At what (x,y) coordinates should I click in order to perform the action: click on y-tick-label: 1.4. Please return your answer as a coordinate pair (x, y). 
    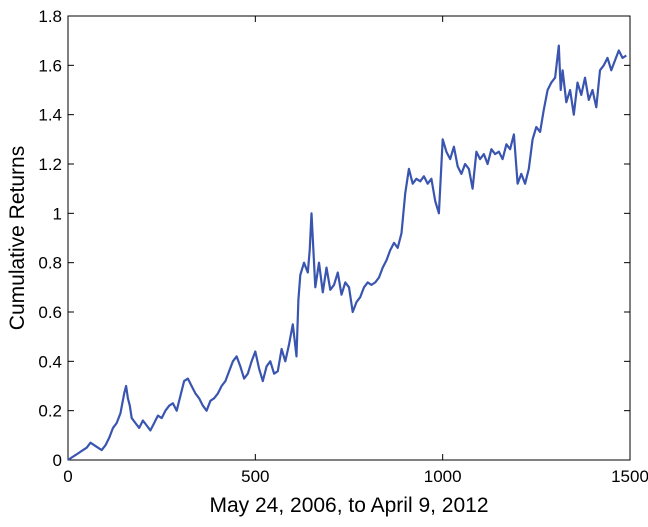
    Looking at the image, I should click on (50, 115).